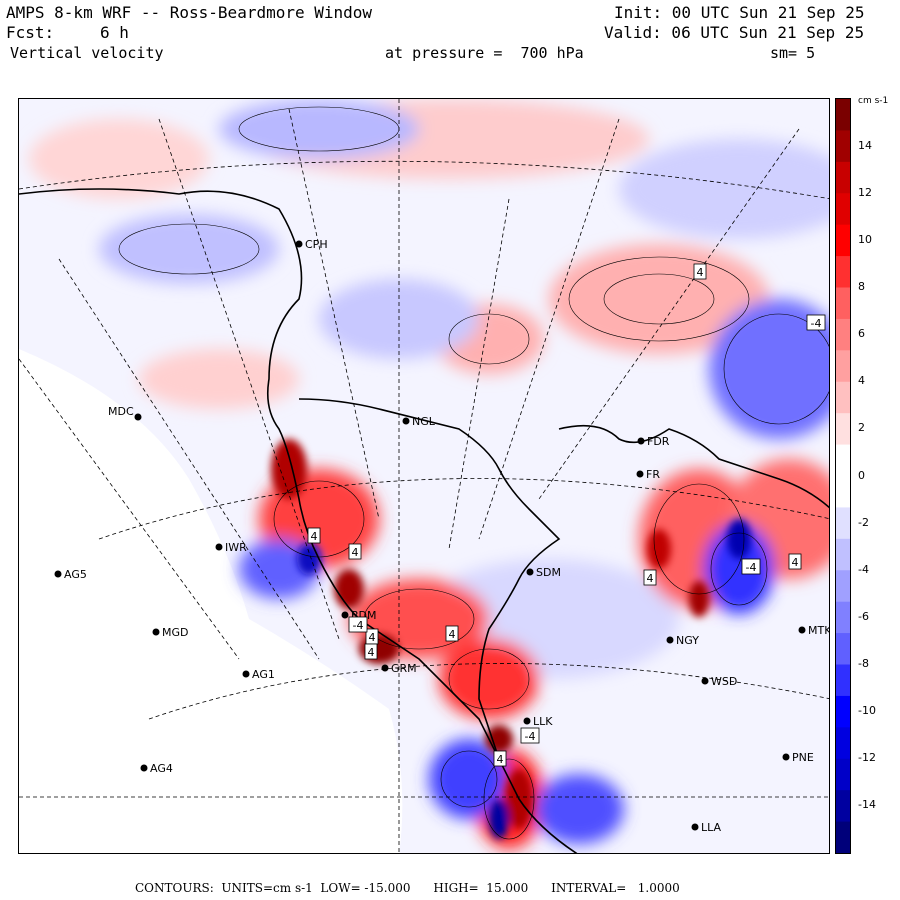 The width and height of the screenshot is (900, 900). Describe the element at coordinates (873, 101) in the screenshot. I see `color-scale-units: cm s-1` at that location.